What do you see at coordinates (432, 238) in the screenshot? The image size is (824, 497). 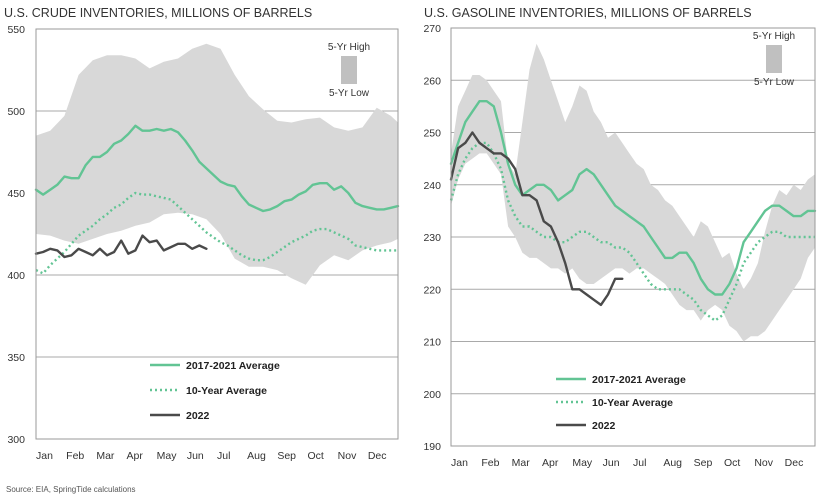 I see `y-tick-label: 230` at bounding box center [432, 238].